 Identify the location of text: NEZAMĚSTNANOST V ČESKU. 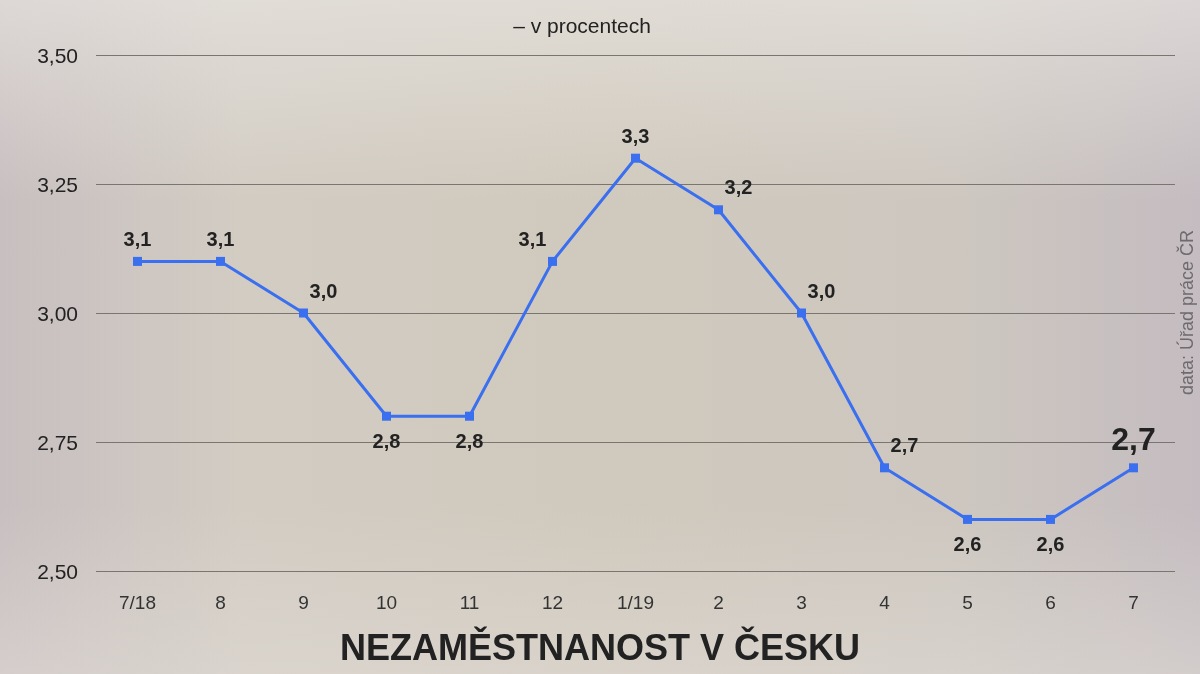
(600, 646).